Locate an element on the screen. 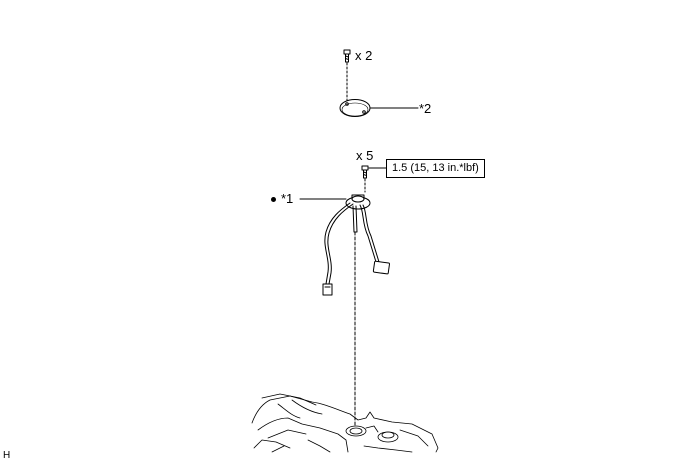 The width and height of the screenshot is (688, 463). fuel-tank is located at coordinates (345, 423).